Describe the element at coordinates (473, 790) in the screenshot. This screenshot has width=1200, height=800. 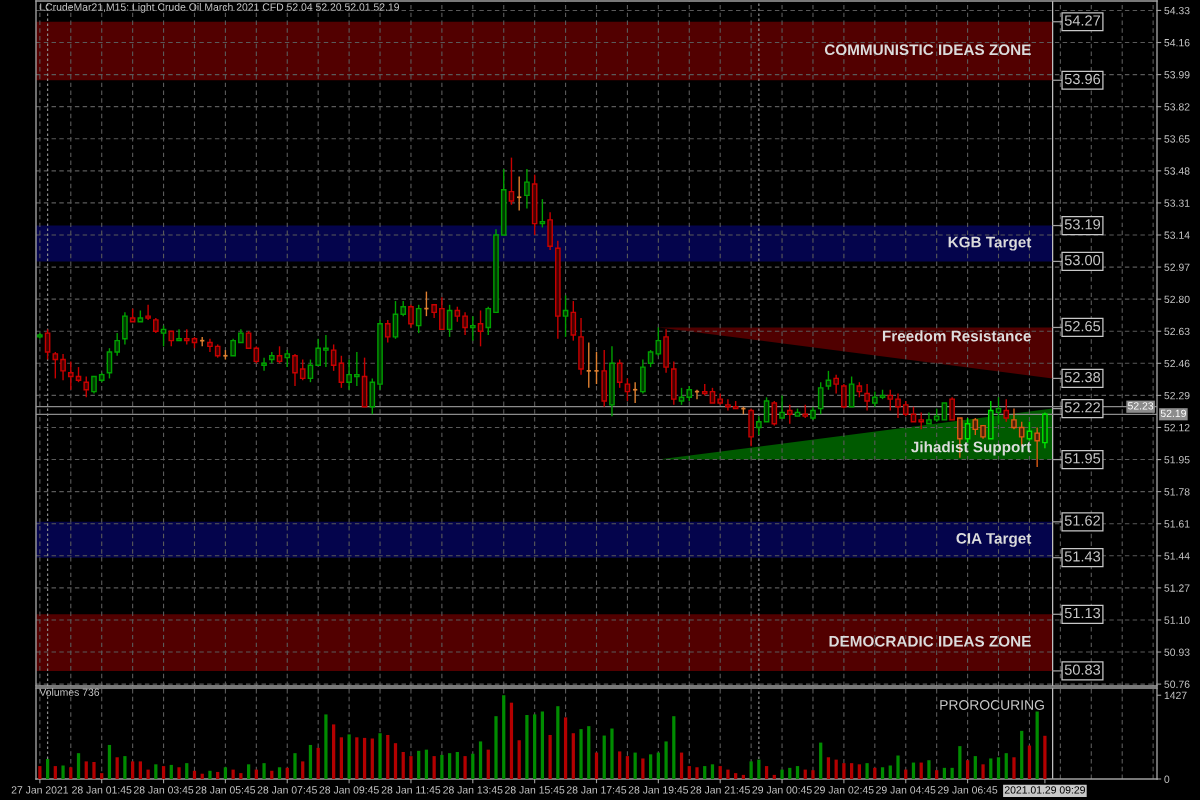
I see `x-tick-label: 28 Jan 13:45` at that location.